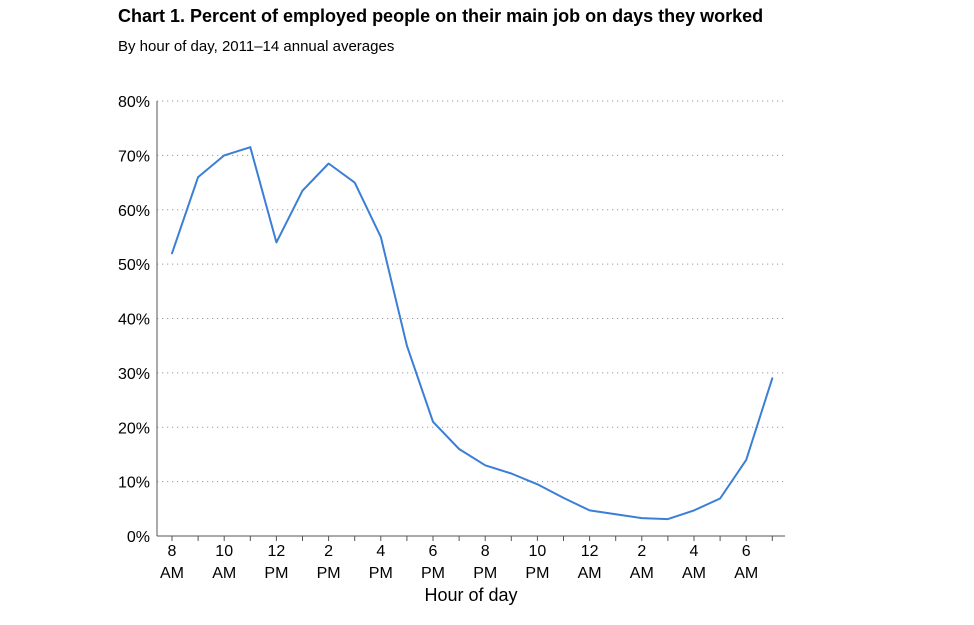 The width and height of the screenshot is (974, 625). Describe the element at coordinates (134, 211) in the screenshot. I see `y-tick-label: 60%` at that location.